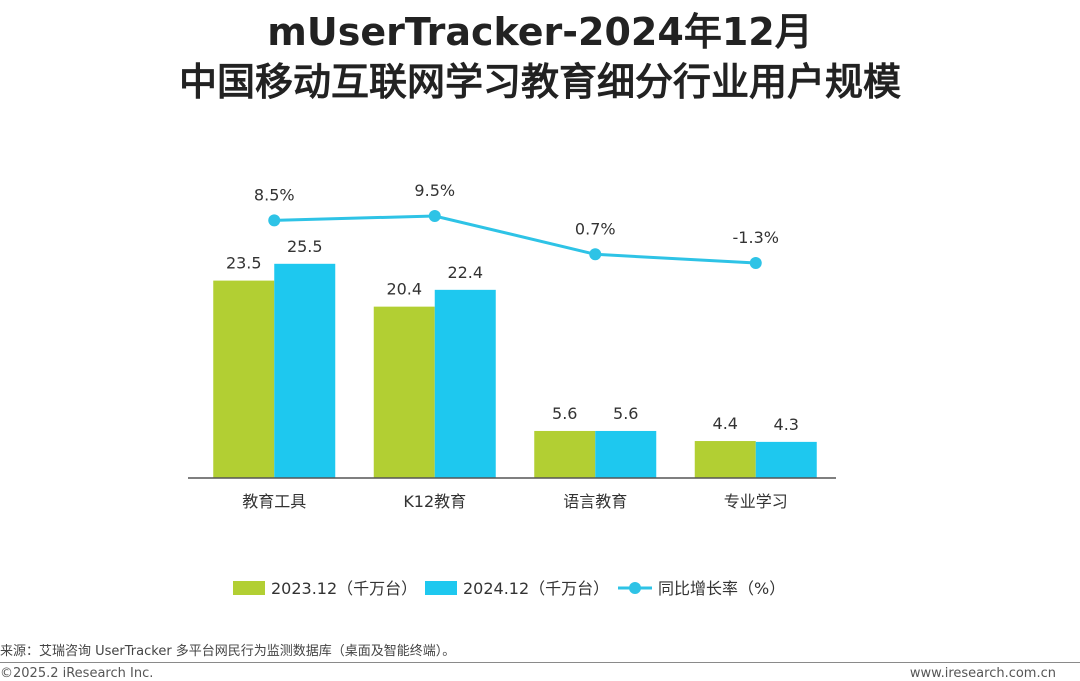 Image resolution: width=1080 pixels, height=681 pixels. Describe the element at coordinates (725, 423) in the screenshot. I see `bar-value-label: 4.4` at that location.